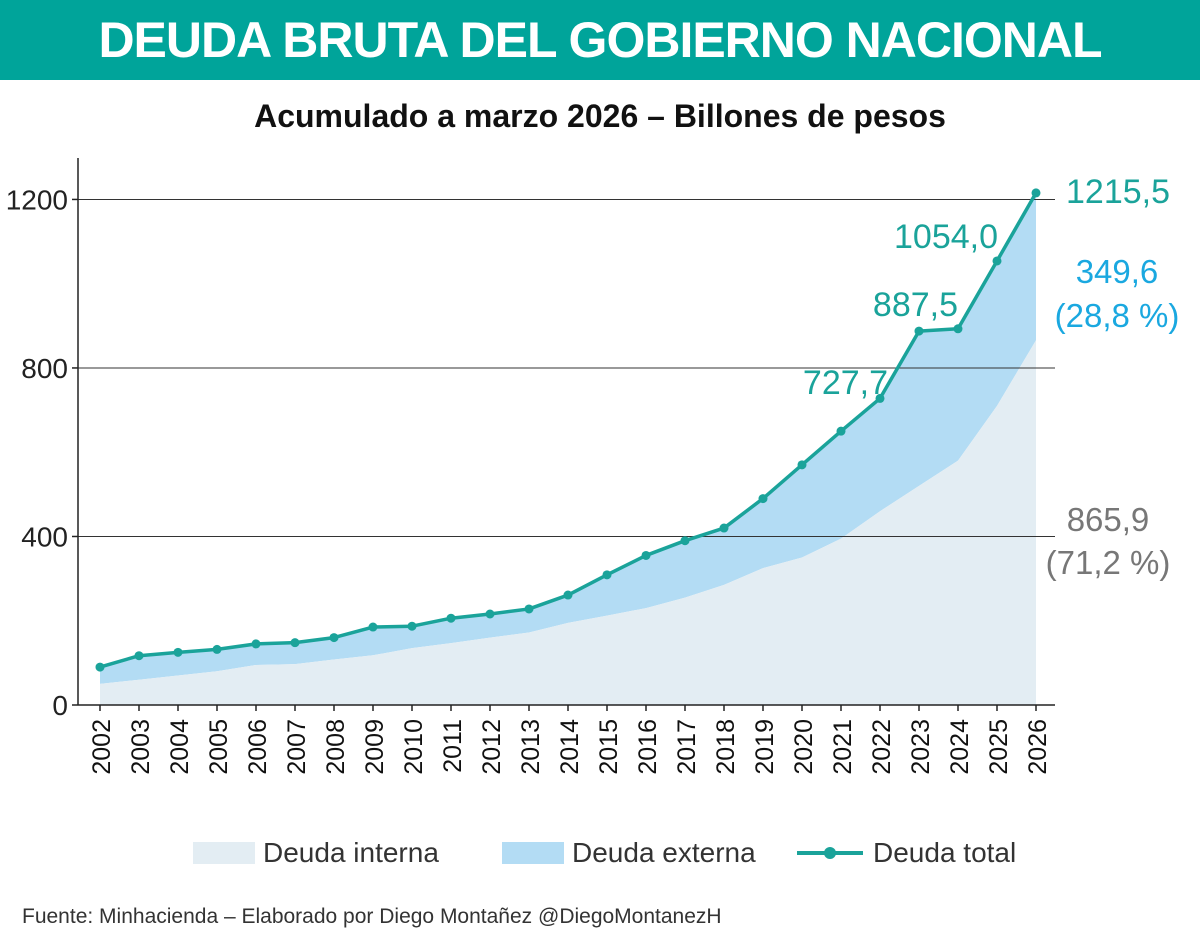  I want to click on point-deuda-total-2008, so click(334, 638).